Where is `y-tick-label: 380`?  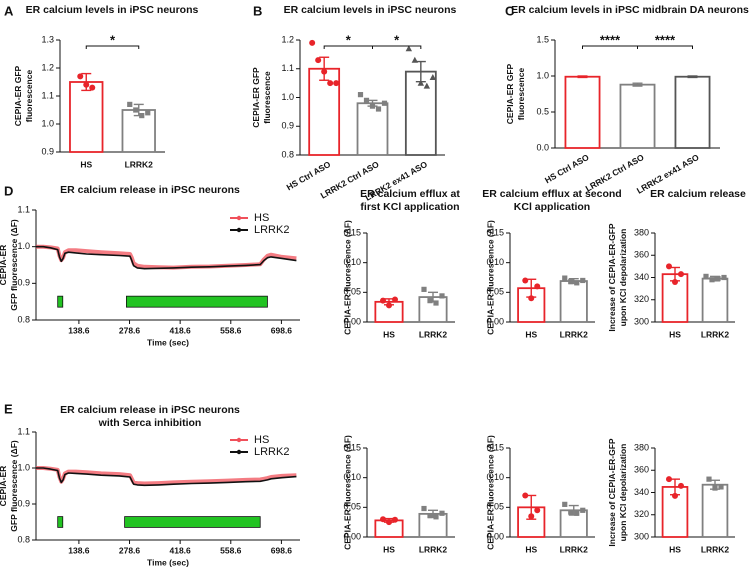 y-tick-label: 380 is located at coordinates (641, 447).